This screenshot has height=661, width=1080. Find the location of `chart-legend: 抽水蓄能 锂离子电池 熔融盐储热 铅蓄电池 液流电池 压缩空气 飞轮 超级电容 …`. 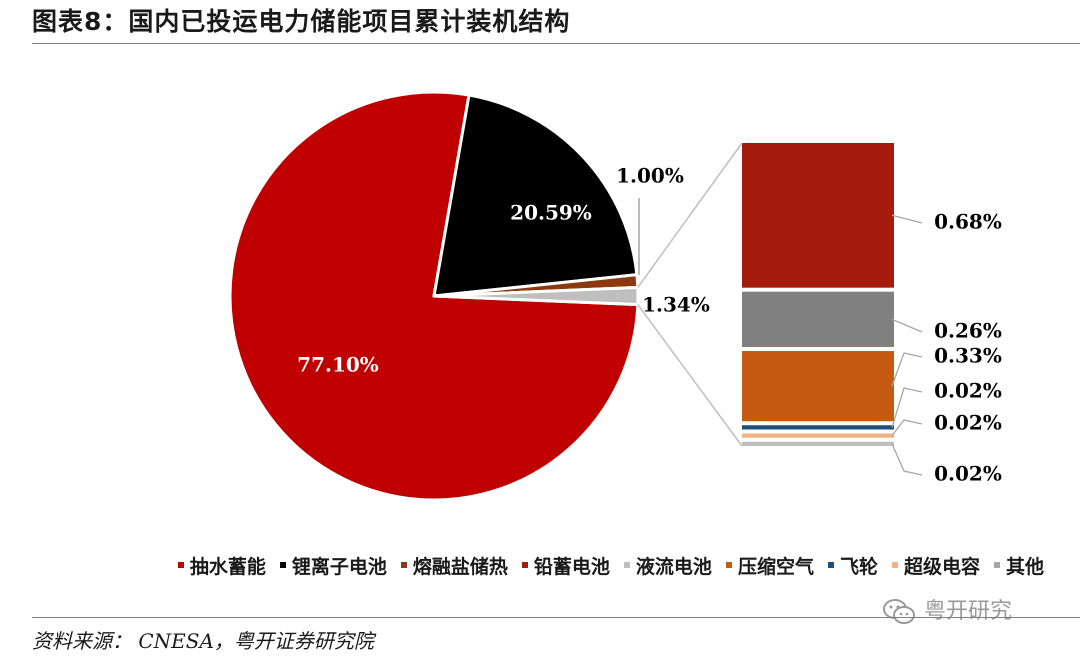

chart-legend: 抽水蓄能 锂离子电池 熔融盐储热 铅蓄电池 液流电池 压缩空气 飞轮 超级电容 … is located at coordinates (522, 565).